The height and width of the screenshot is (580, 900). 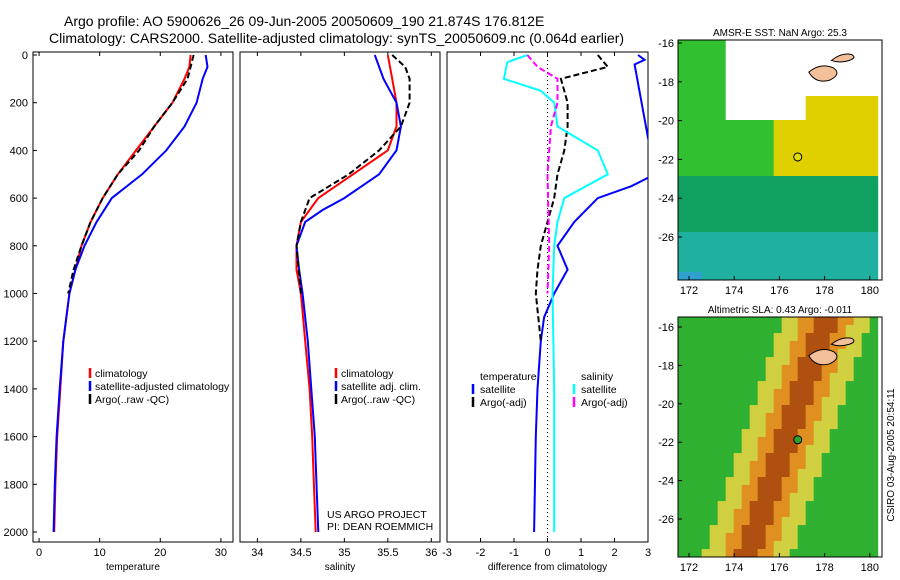 I want to click on x-axis-label: temperature, so click(x=133, y=567).